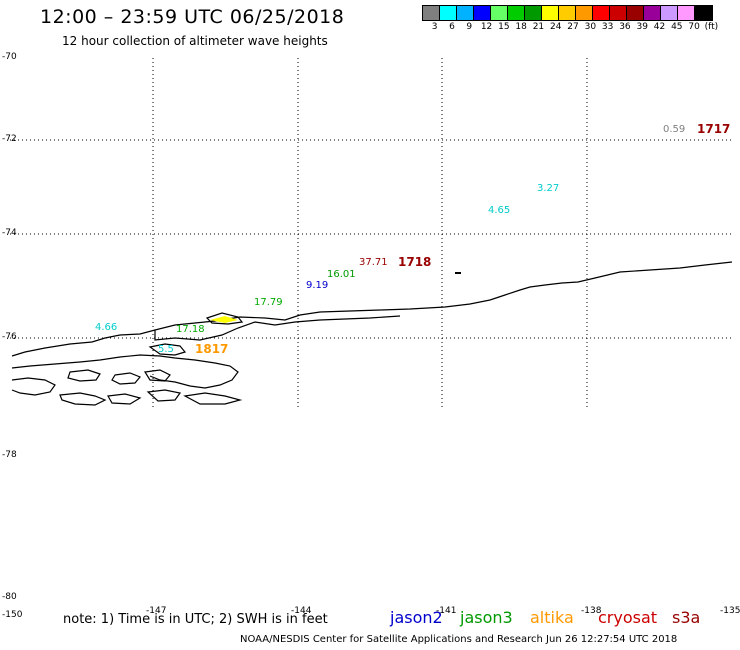 The image size is (740, 650). What do you see at coordinates (714, 129) in the screenshot?
I see `pass-time-label: 1717` at bounding box center [714, 129].